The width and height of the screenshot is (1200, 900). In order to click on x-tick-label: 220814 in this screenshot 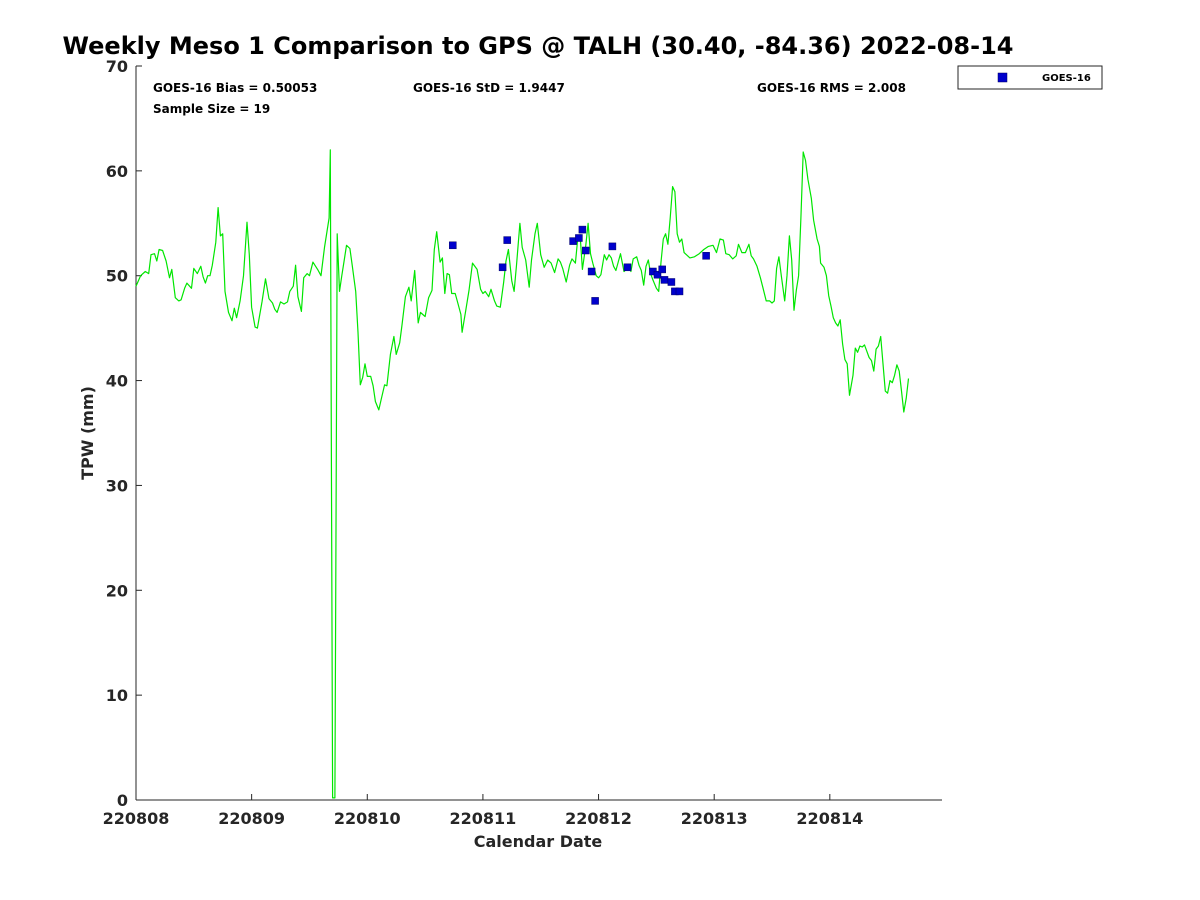, I will do `click(829, 818)`.